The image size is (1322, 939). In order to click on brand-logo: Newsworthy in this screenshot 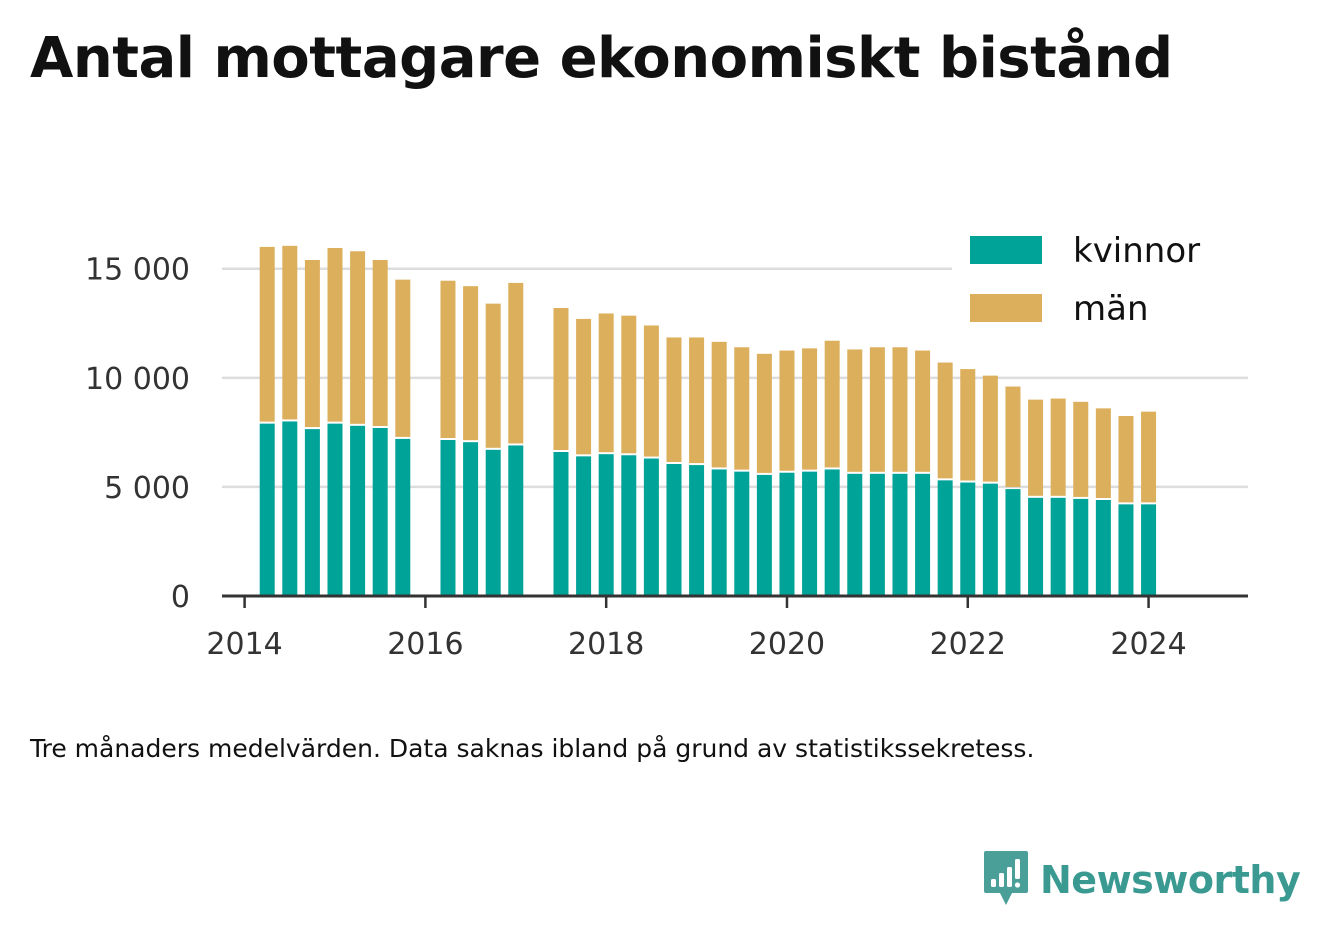, I will do `click(1141, 880)`.